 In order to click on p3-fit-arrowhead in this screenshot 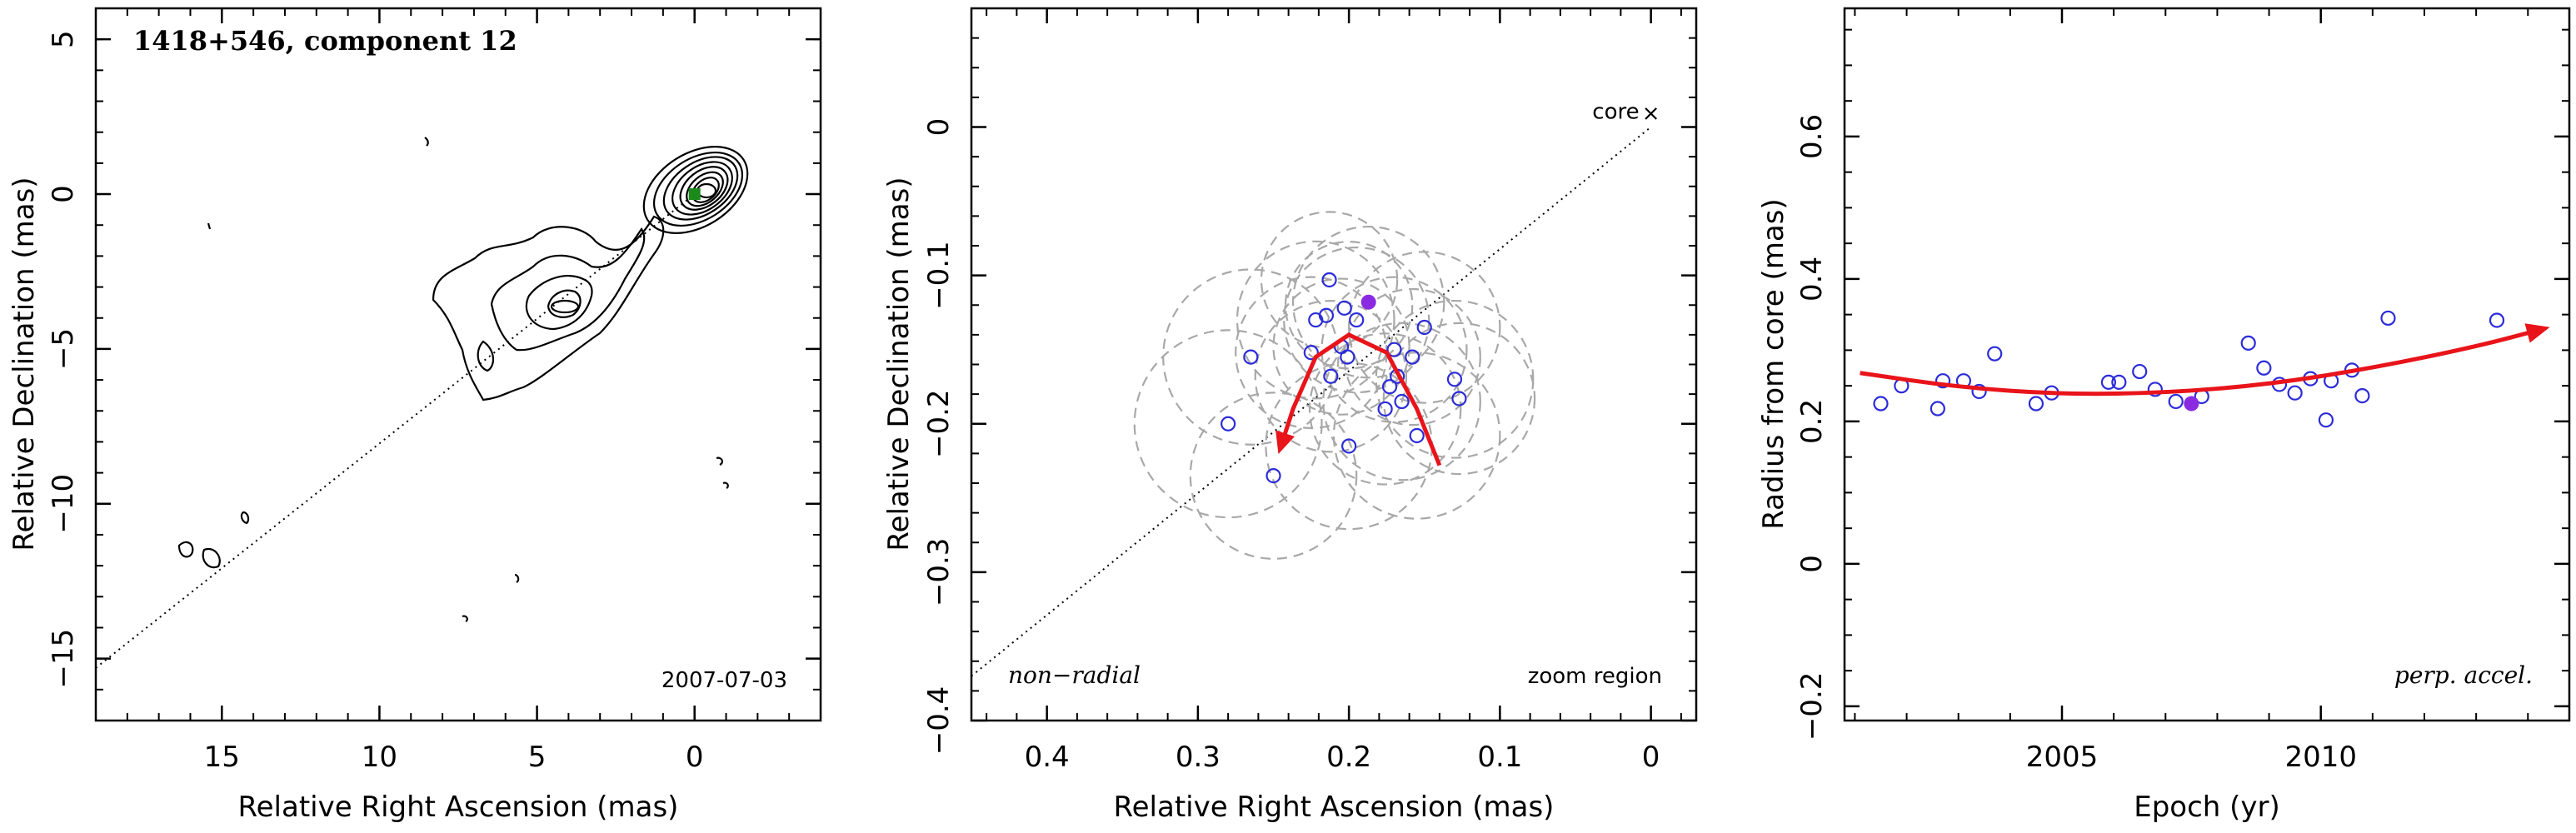, I will do `click(2537, 333)`.